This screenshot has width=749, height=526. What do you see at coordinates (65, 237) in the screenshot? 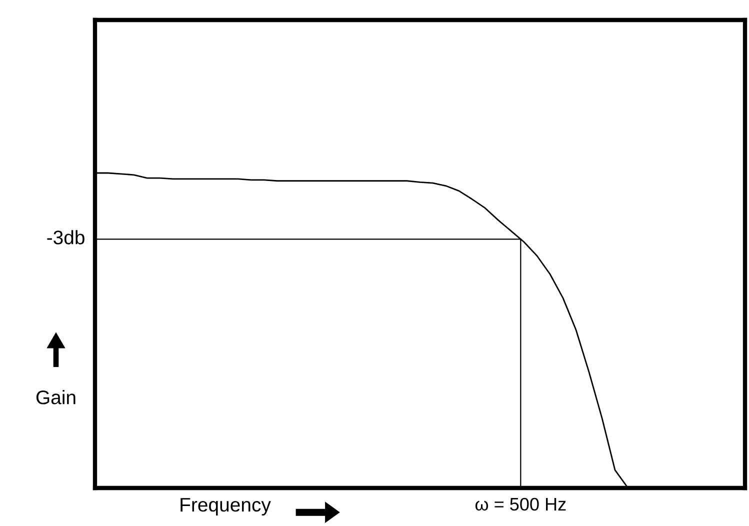
I see `ref-line-label: -3db` at bounding box center [65, 237].